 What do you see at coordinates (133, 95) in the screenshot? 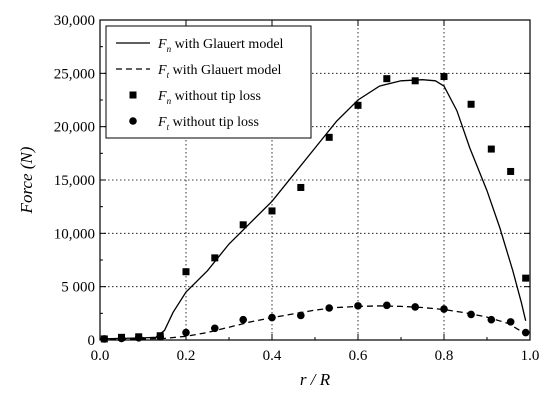
I see `legend-square-swatch` at bounding box center [133, 95].